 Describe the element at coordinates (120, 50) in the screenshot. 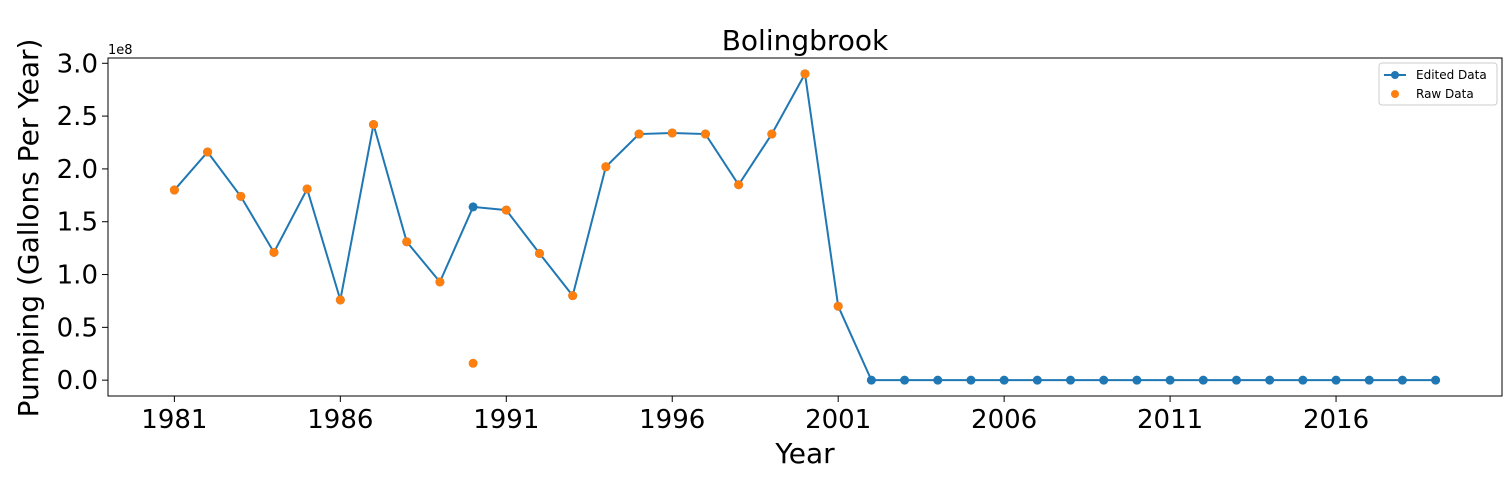

I see `y-offset-label: 1e8` at that location.